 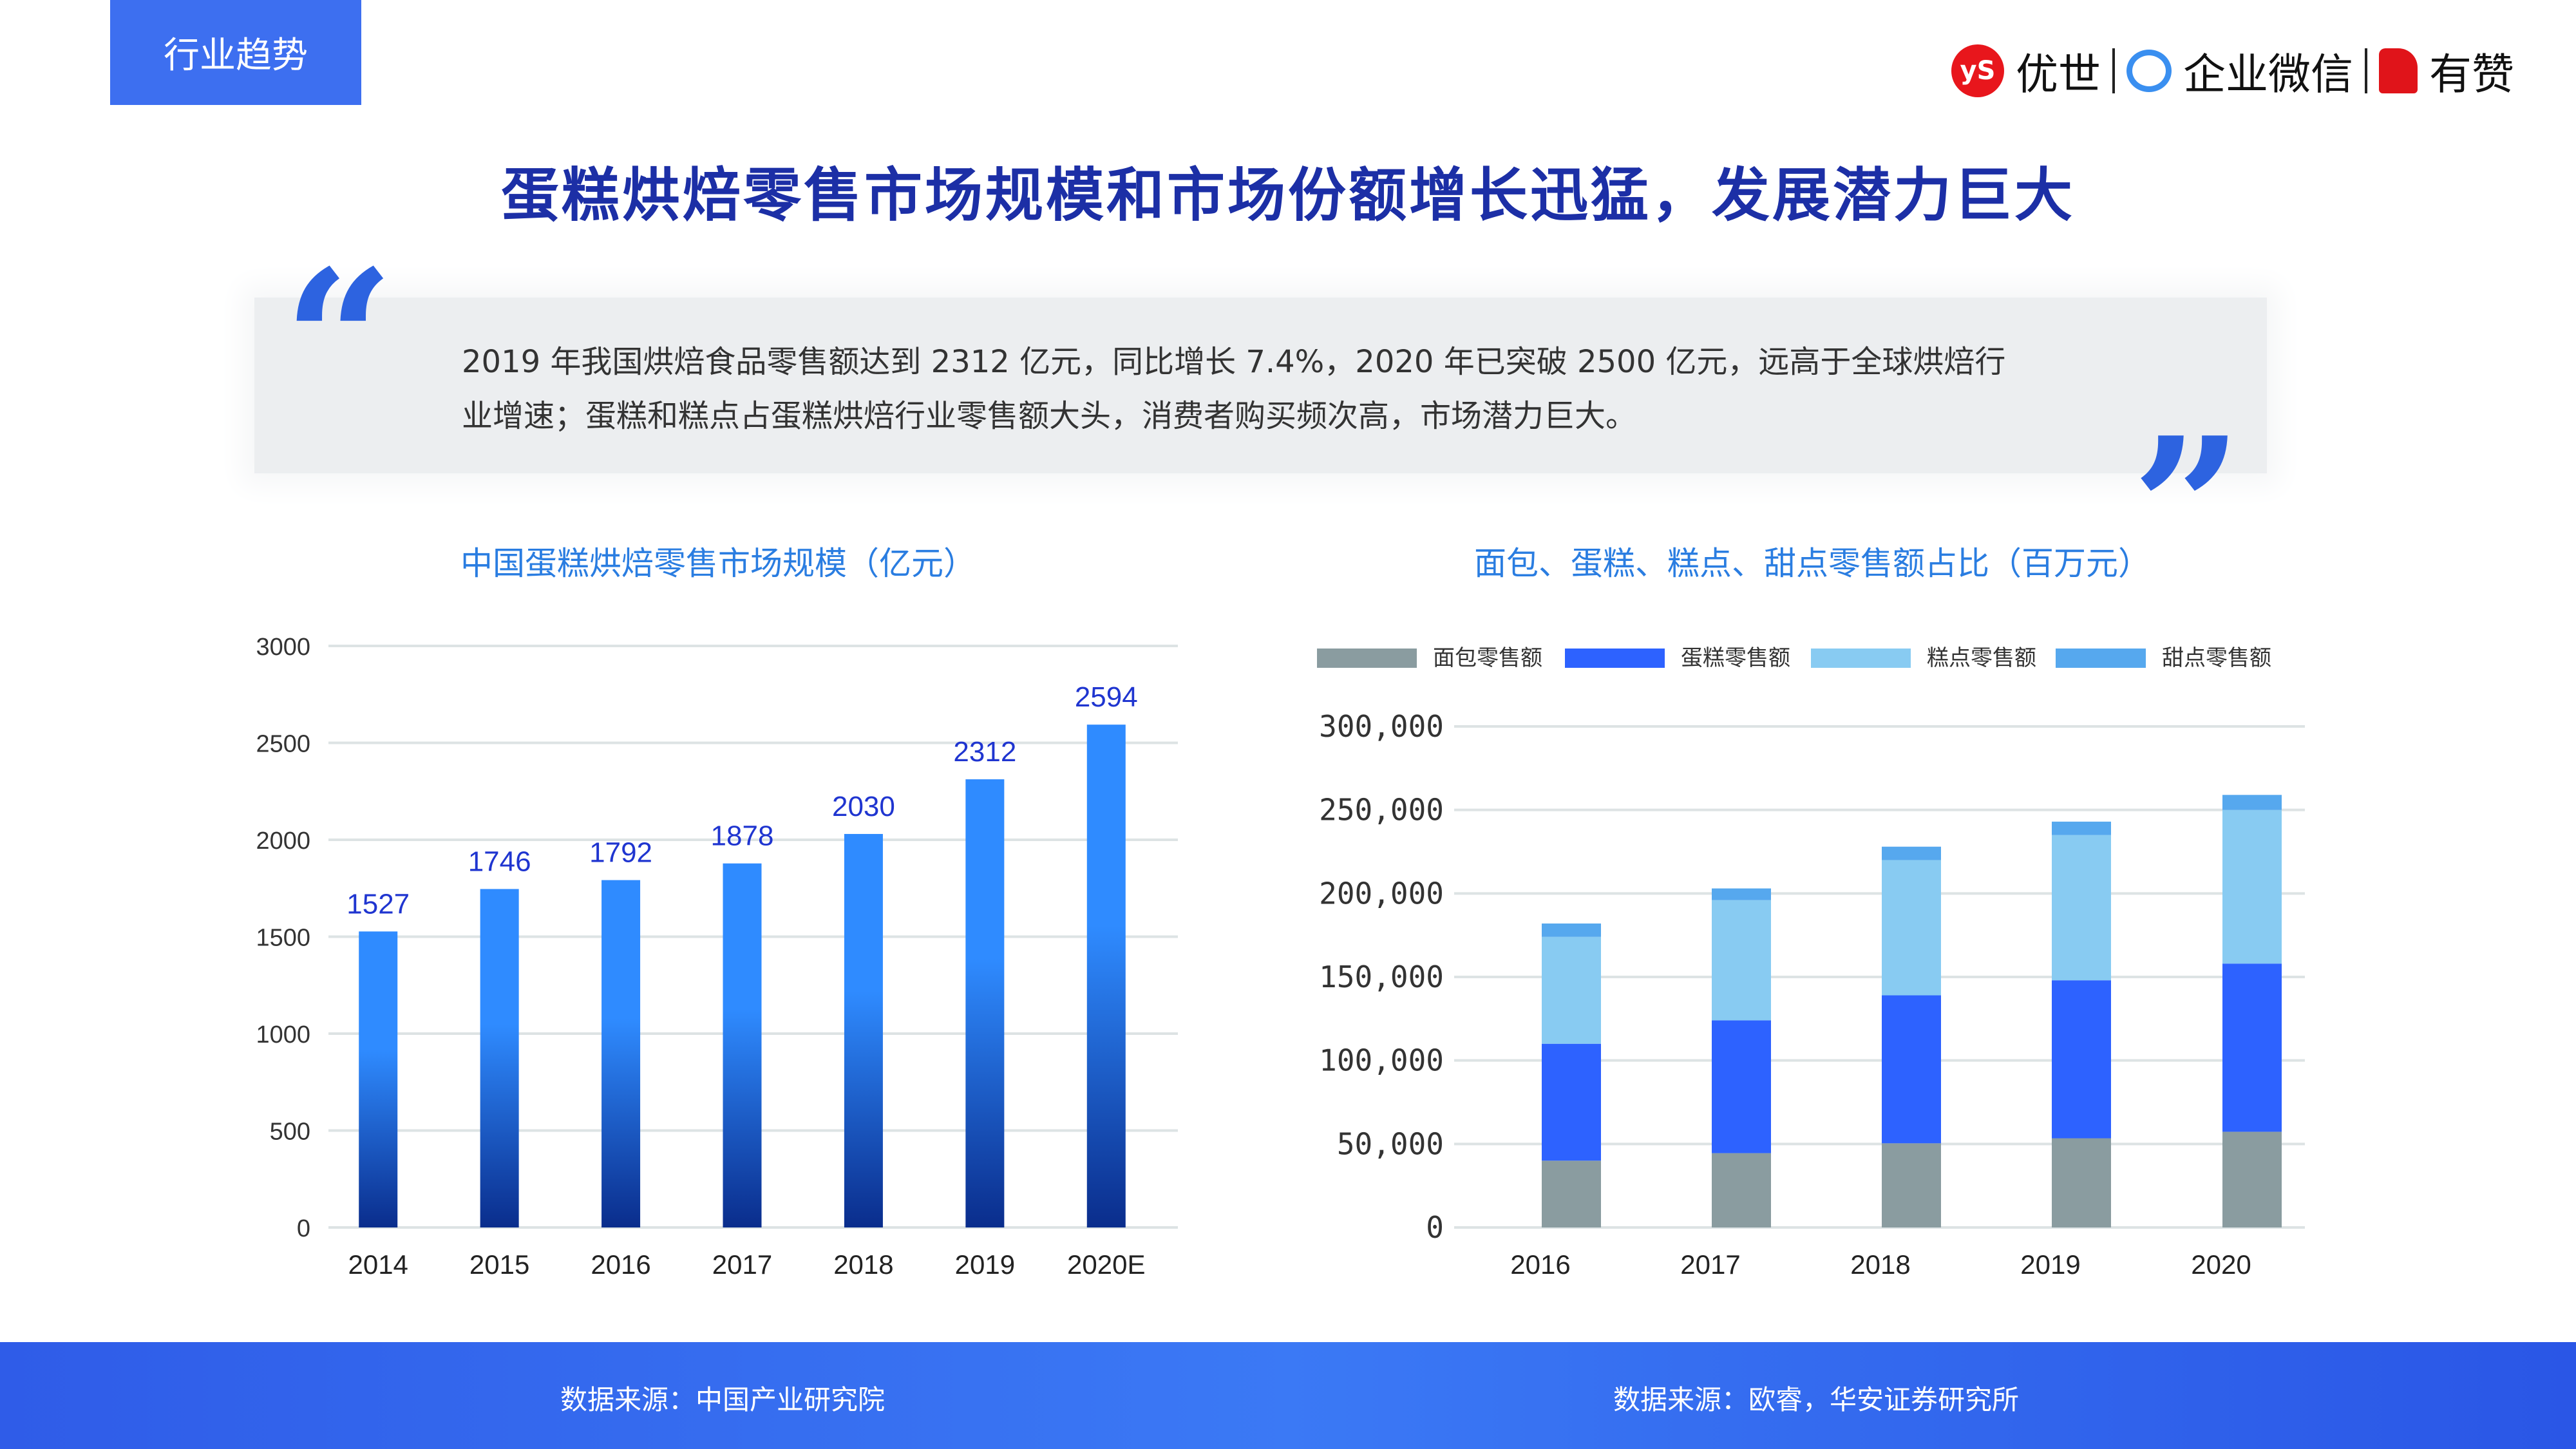 What do you see at coordinates (984, 752) in the screenshot?
I see `data-label: 2312` at bounding box center [984, 752].